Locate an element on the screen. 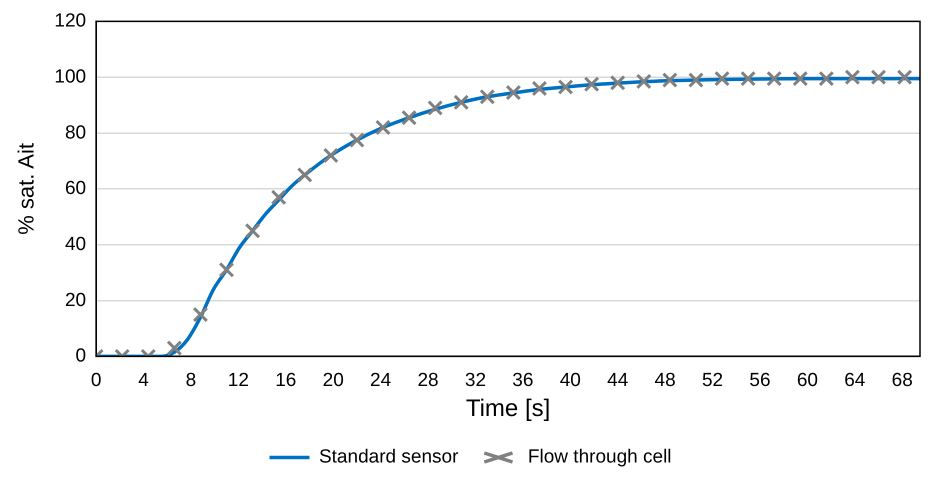 The height and width of the screenshot is (491, 932). x-tick-label: 44 is located at coordinates (618, 381).